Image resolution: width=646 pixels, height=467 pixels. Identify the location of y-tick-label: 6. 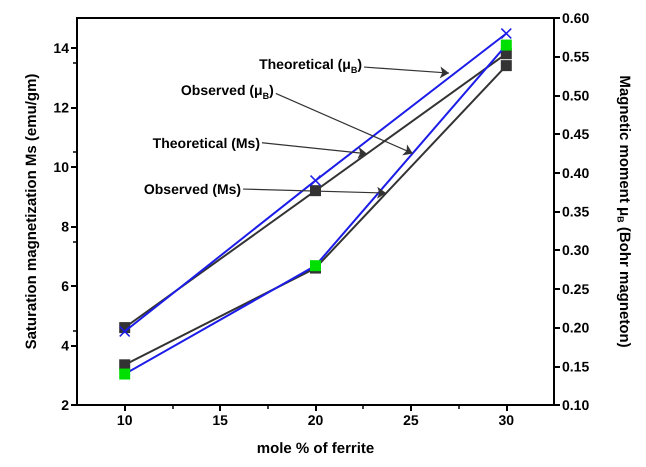
(65, 286).